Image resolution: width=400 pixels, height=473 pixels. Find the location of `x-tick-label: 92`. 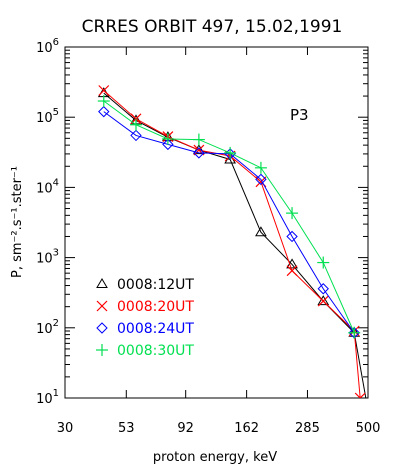

x-tick-label: 92 is located at coordinates (185, 428).